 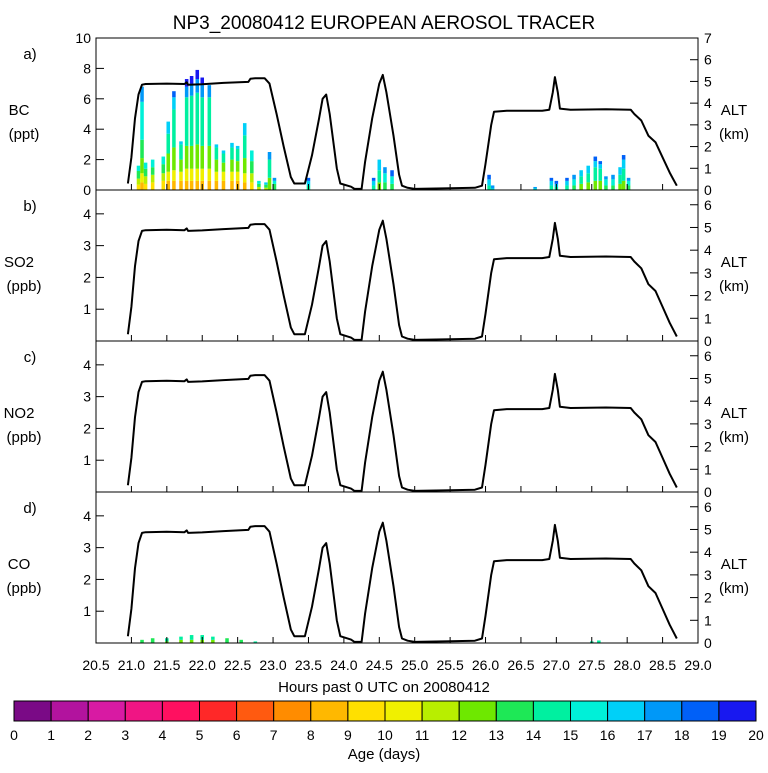 What do you see at coordinates (95, 665) in the screenshot?
I see `x-tick-label: 20.5` at bounding box center [95, 665].